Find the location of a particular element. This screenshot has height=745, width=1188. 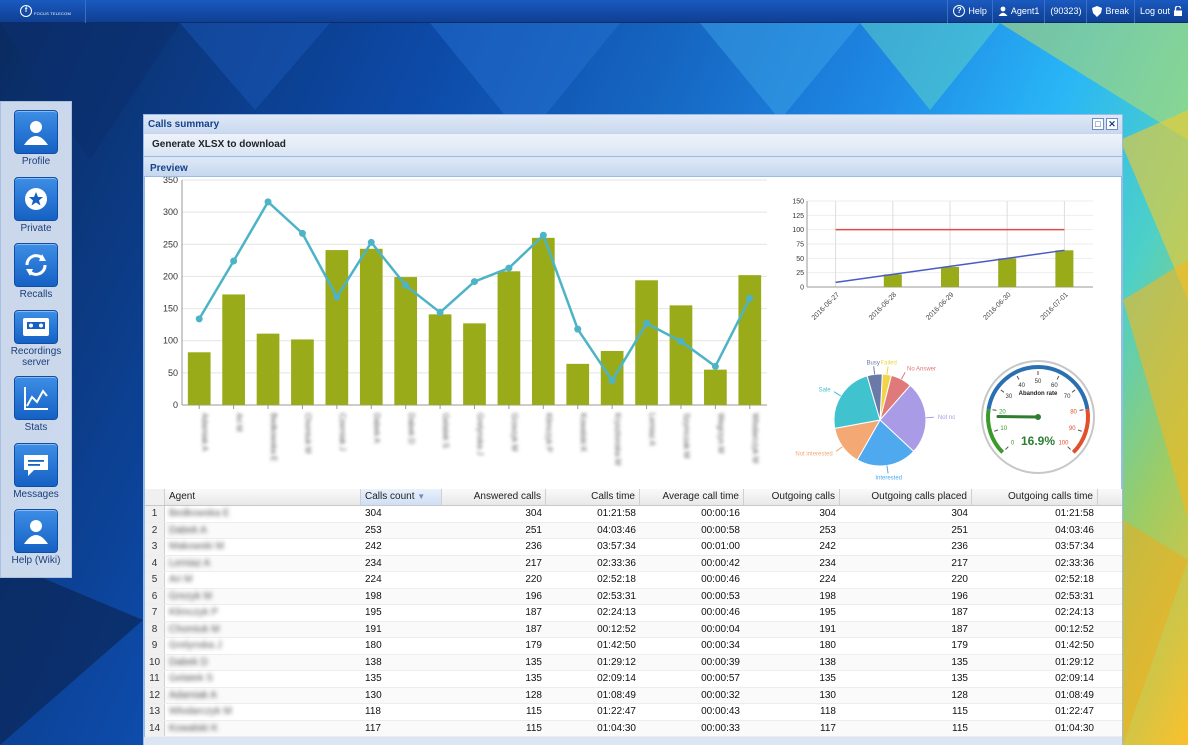

row-number: 4 is located at coordinates (155, 563).